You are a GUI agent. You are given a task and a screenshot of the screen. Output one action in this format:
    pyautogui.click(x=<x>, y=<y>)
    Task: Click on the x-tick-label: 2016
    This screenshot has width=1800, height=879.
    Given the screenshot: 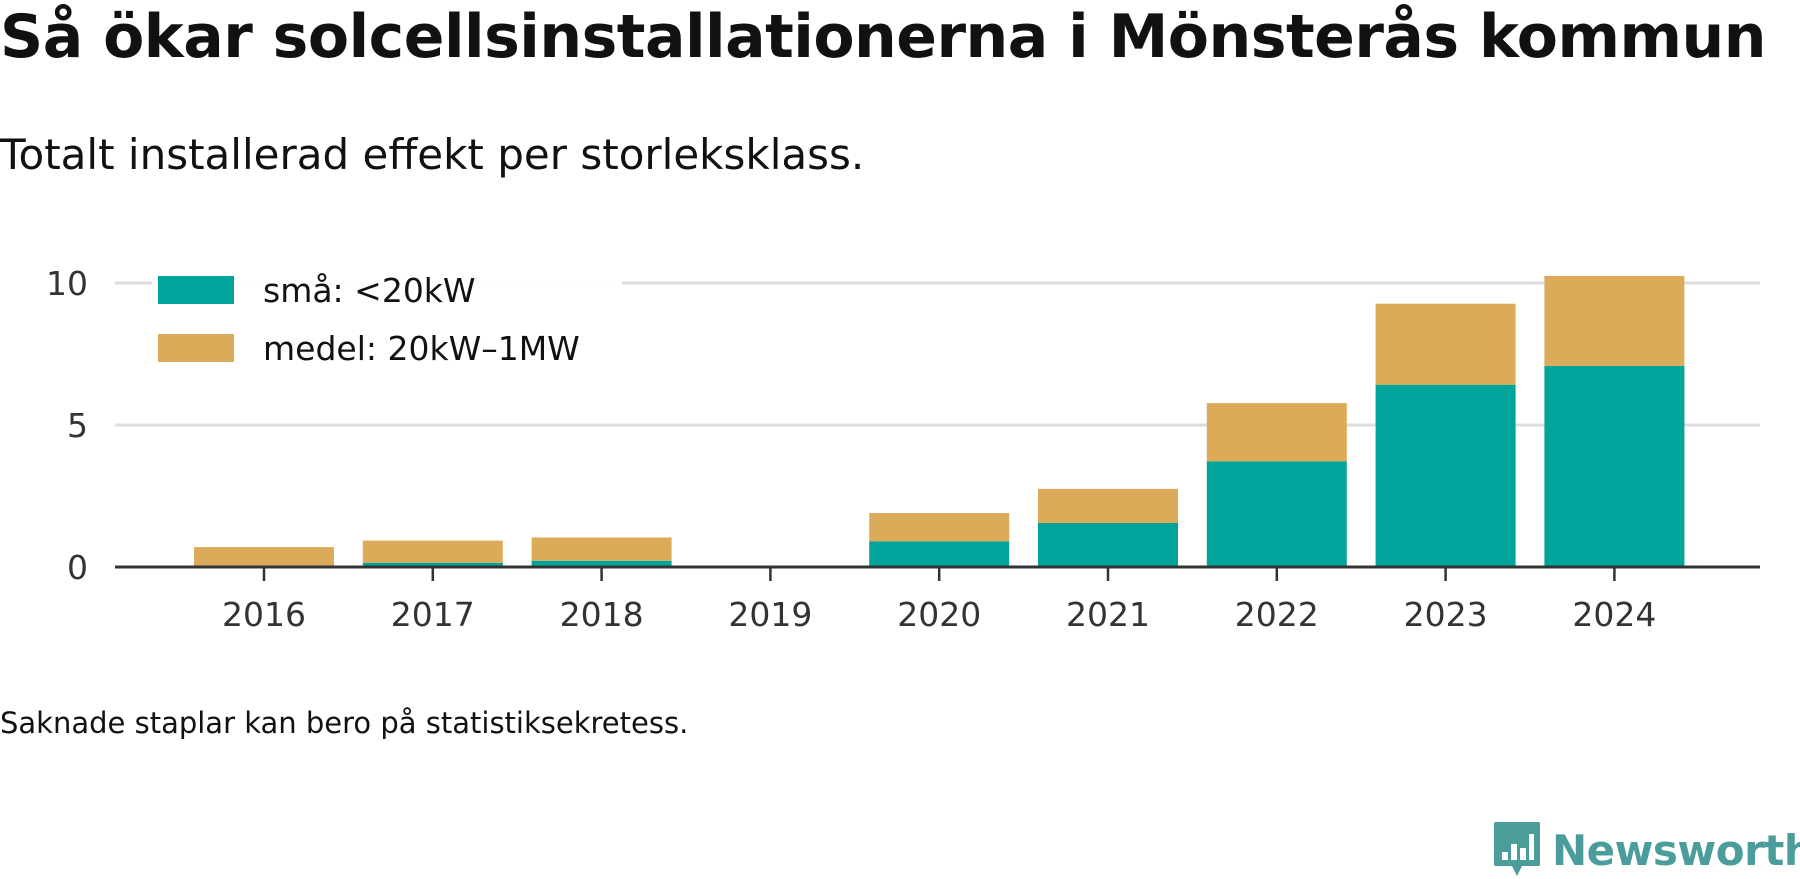 What is the action you would take?
    pyautogui.click(x=264, y=614)
    